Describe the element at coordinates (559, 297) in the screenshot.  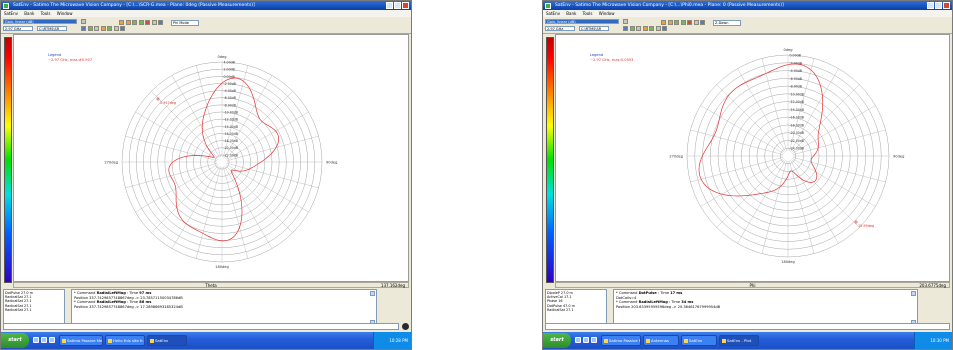
I see `list-item: ActiveCal 17.1` at that location.